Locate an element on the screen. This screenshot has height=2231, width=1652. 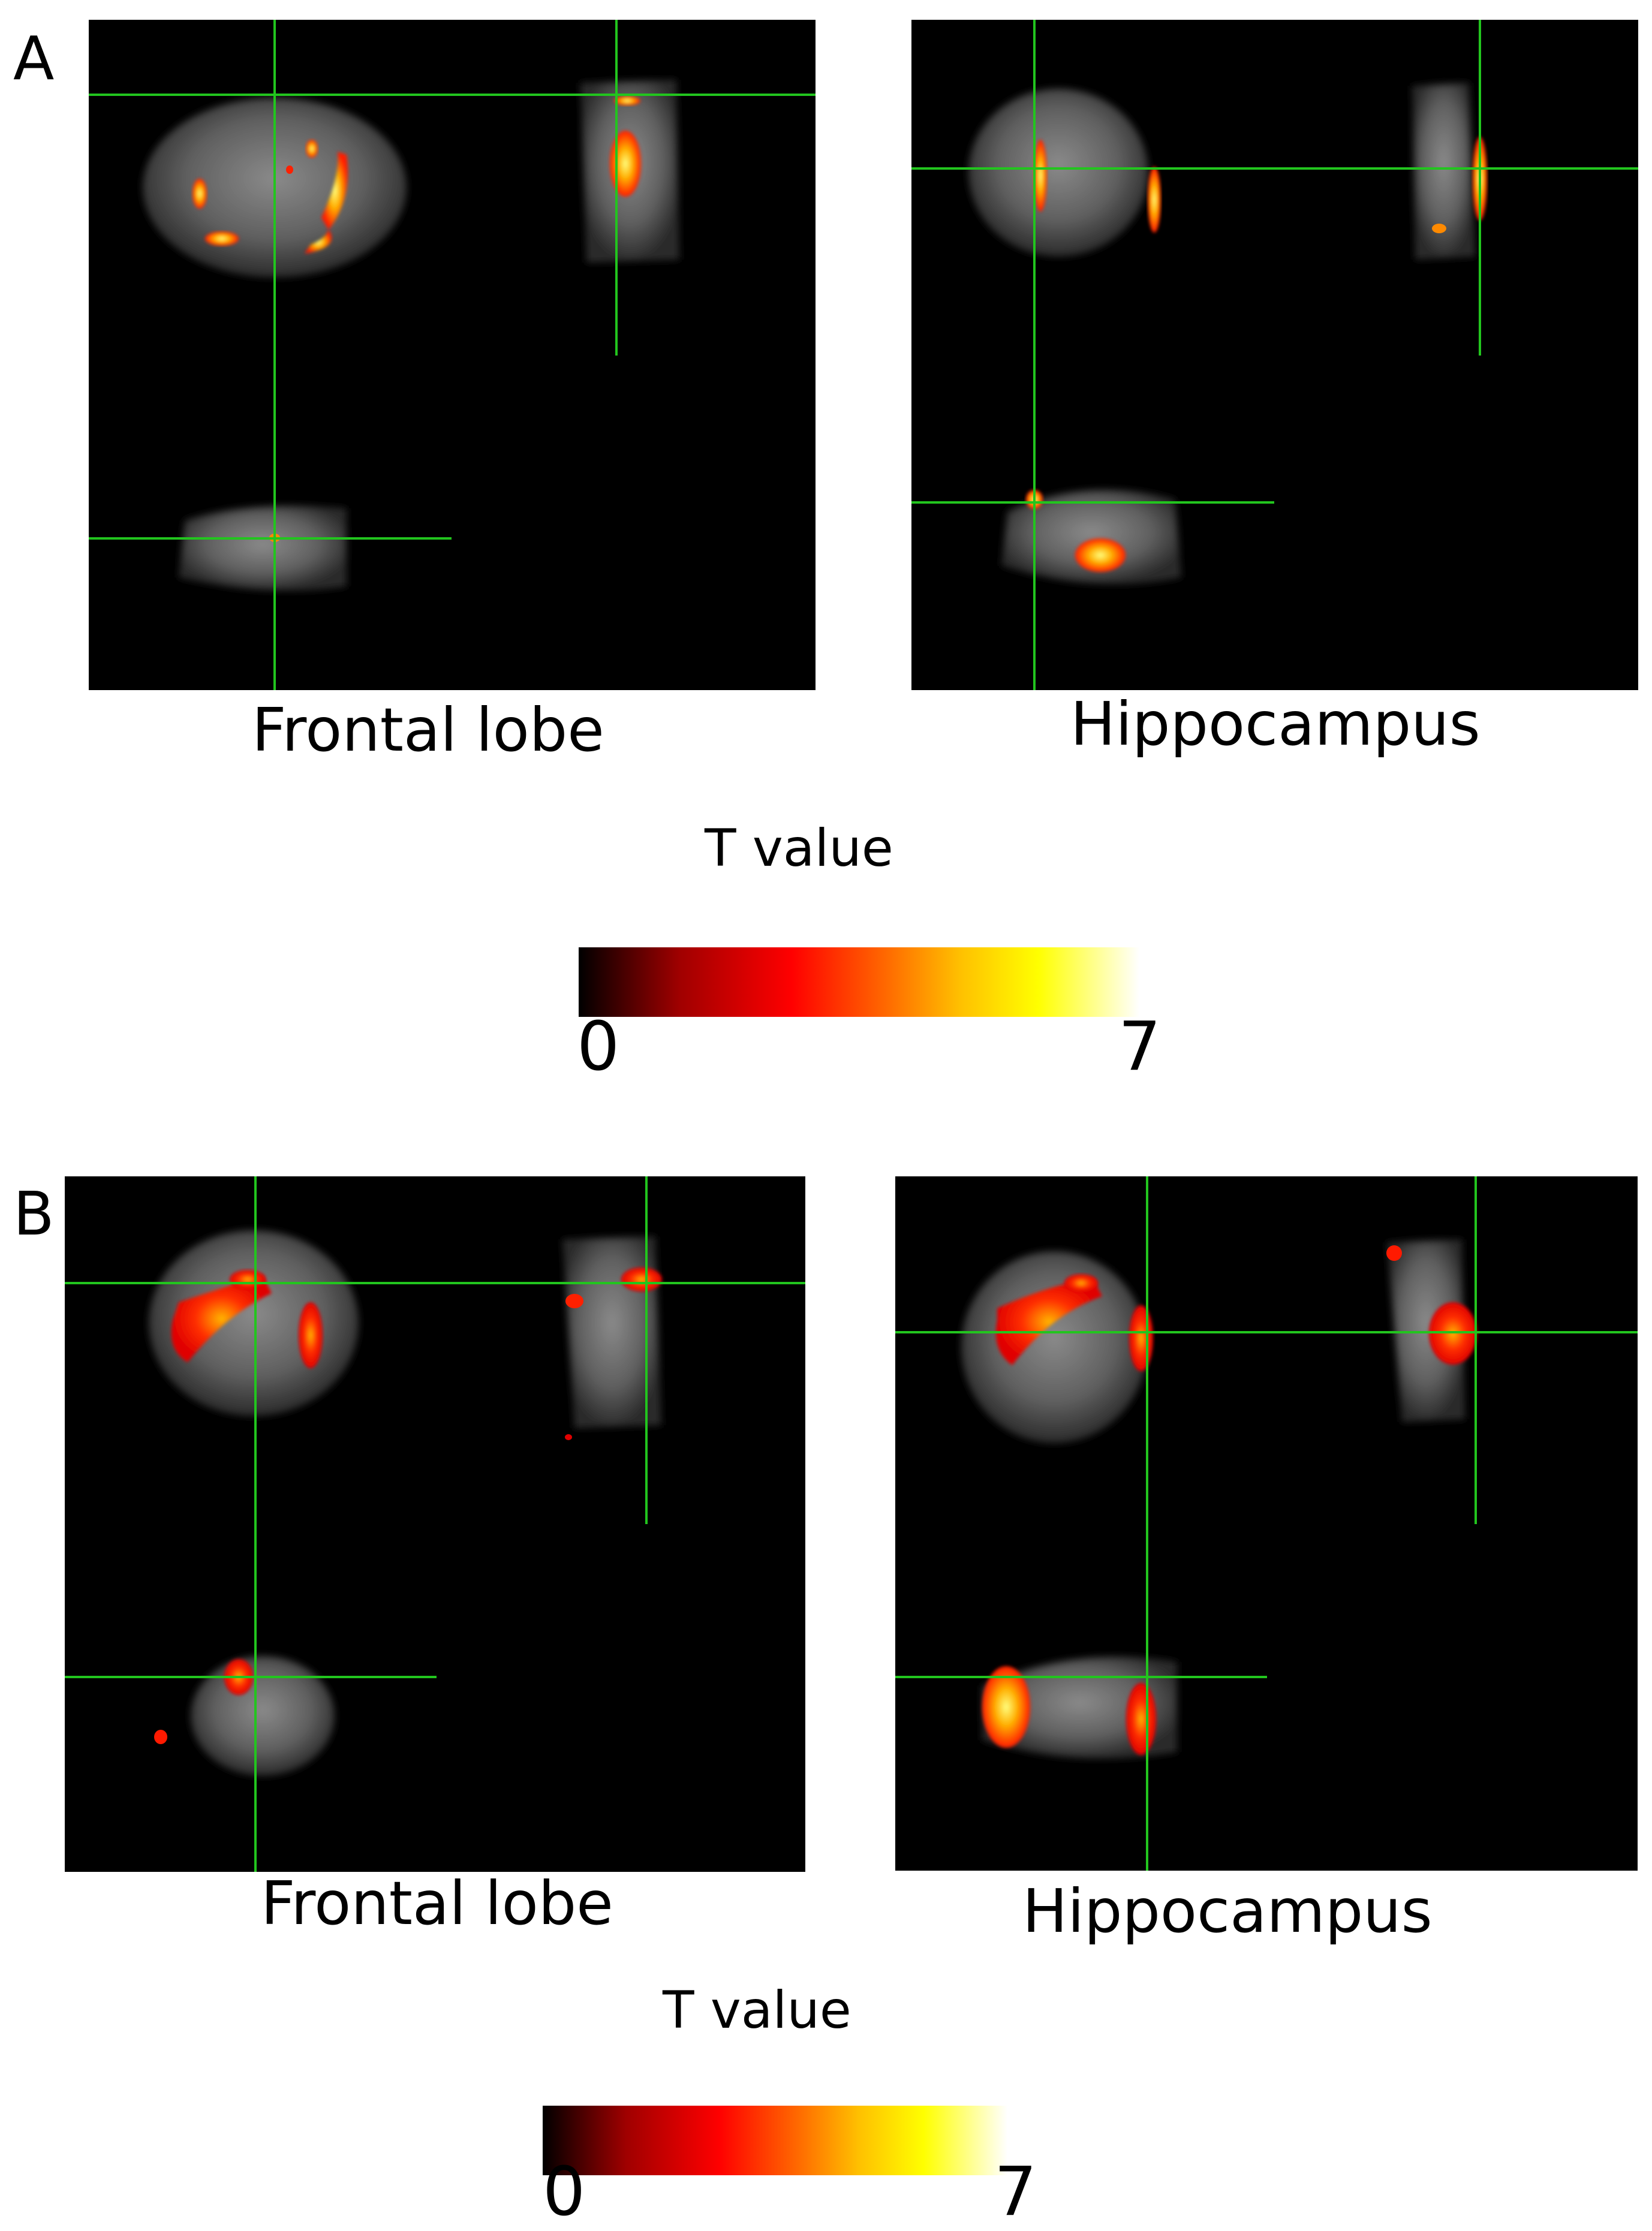
panel-a-colorbar is located at coordinates (859, 982).